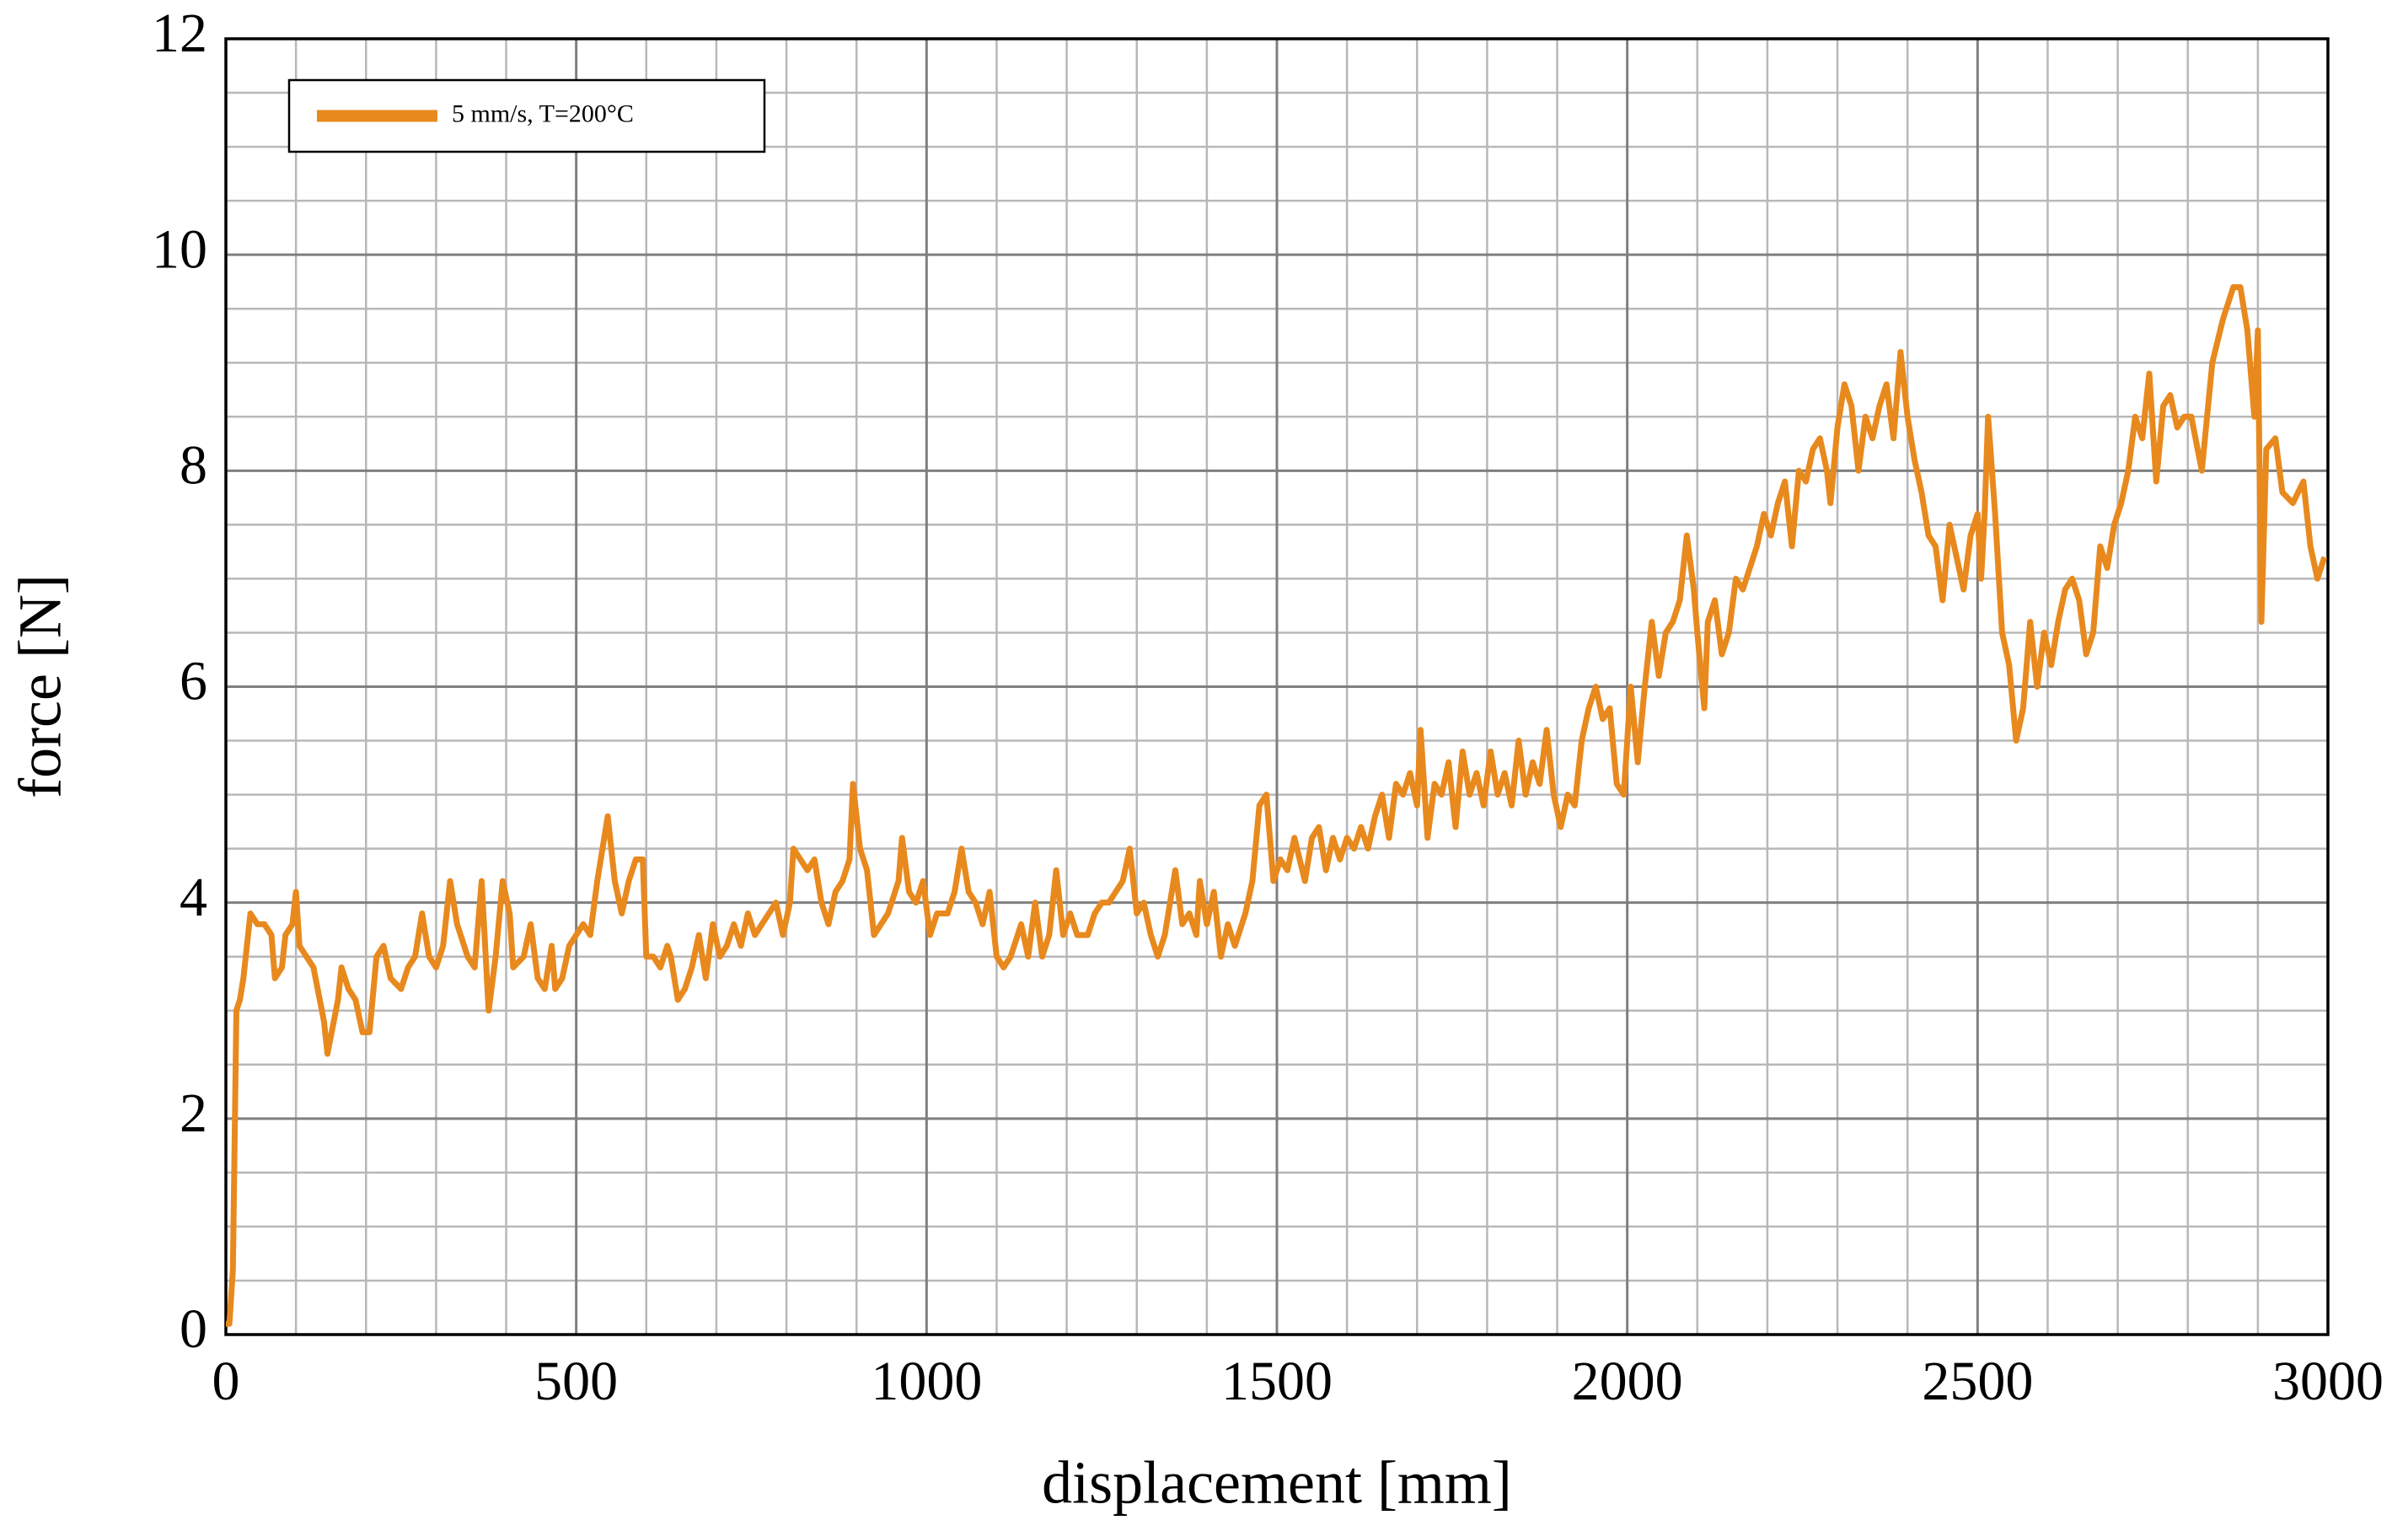  What do you see at coordinates (2328, 1381) in the screenshot?
I see `x-tick-label: 3000` at bounding box center [2328, 1381].